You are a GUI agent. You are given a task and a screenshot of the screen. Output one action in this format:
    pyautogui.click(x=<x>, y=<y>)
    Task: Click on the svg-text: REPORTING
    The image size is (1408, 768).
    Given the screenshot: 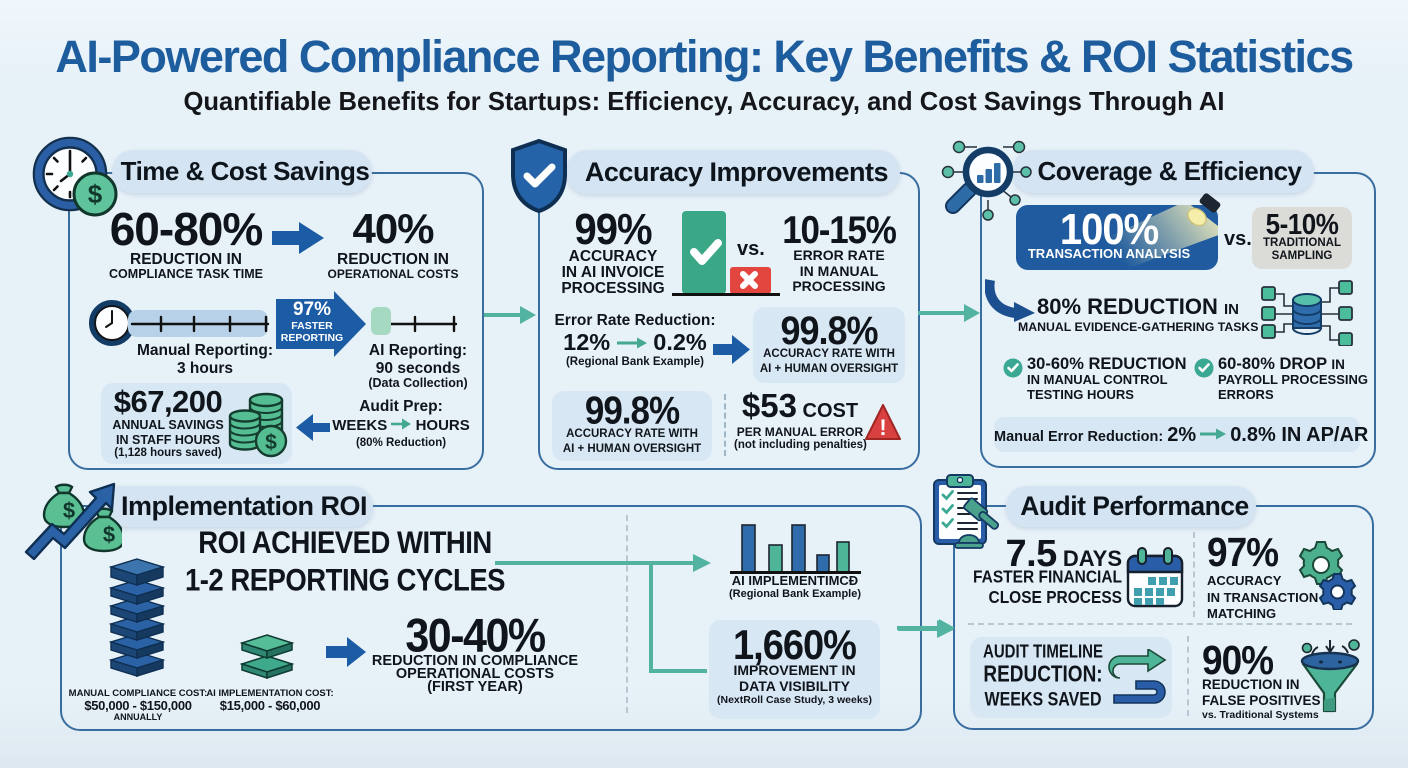 What is the action you would take?
    pyautogui.click(x=312, y=338)
    